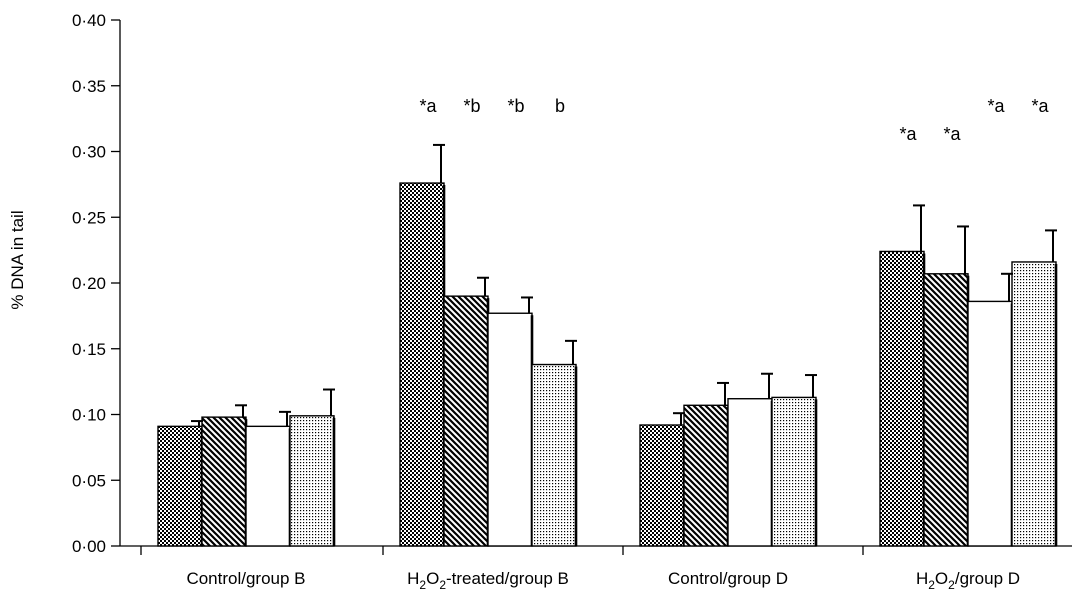  I want to click on y-tick-label: 0·20, so click(89, 283).